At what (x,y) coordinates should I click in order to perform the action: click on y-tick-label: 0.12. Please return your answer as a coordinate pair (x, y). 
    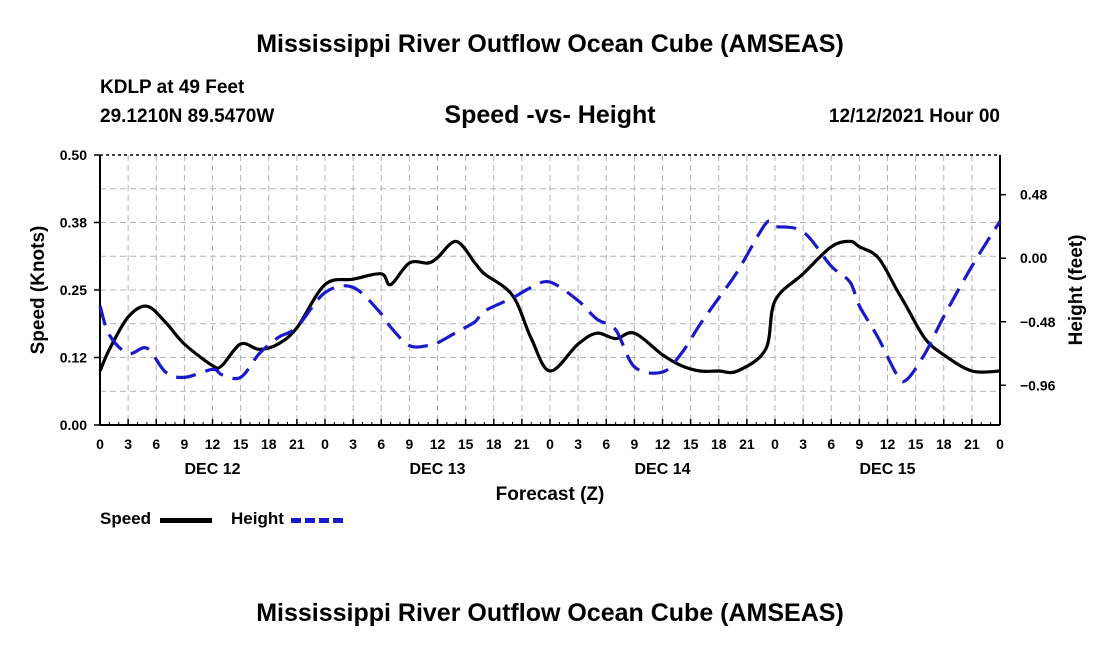
    Looking at the image, I should click on (73, 358).